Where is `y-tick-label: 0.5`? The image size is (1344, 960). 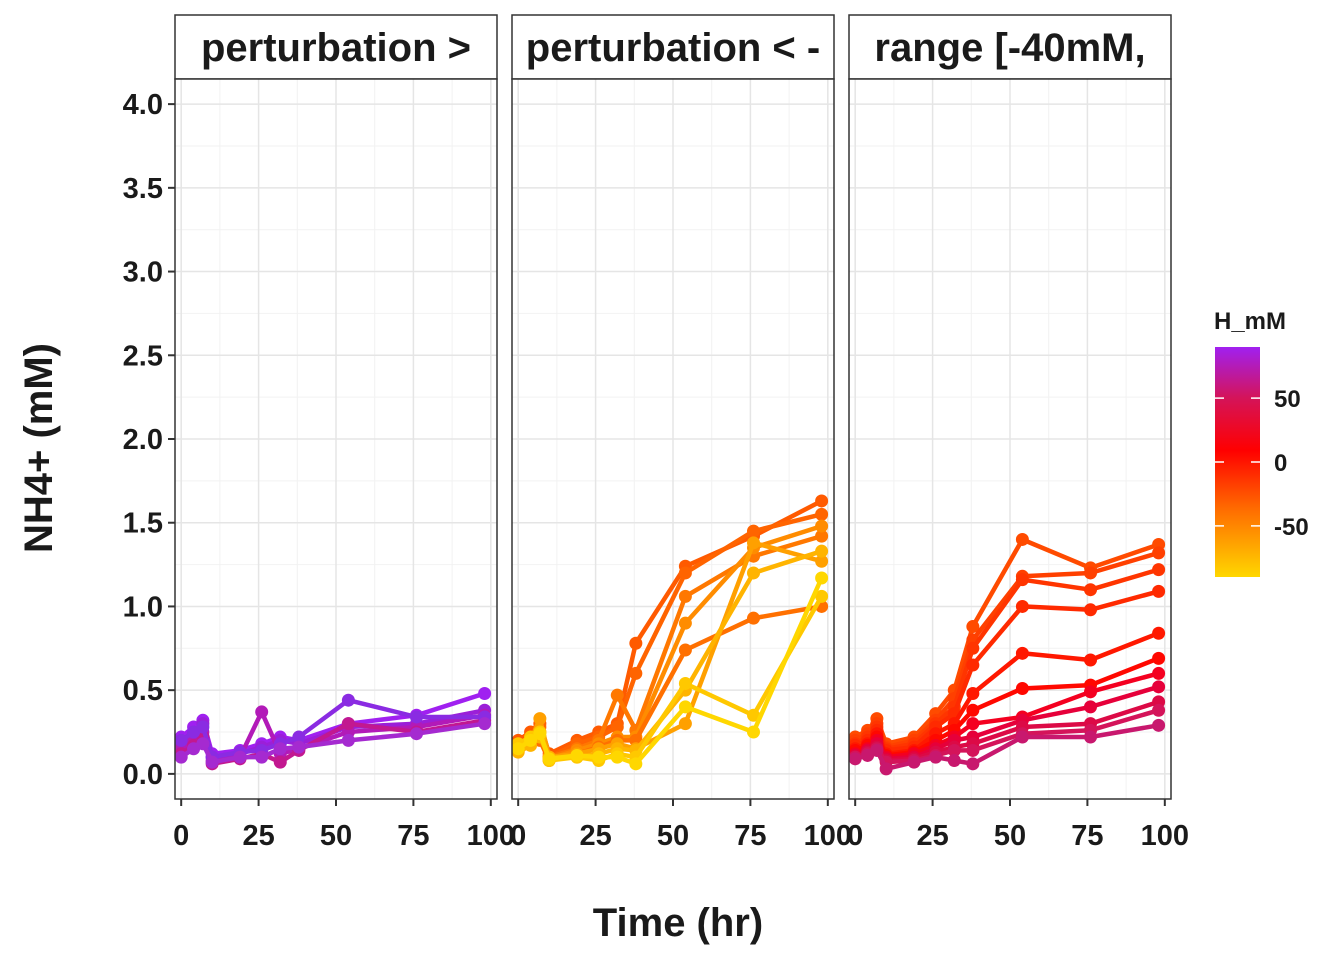 y-tick-label: 0.5 is located at coordinates (143, 691).